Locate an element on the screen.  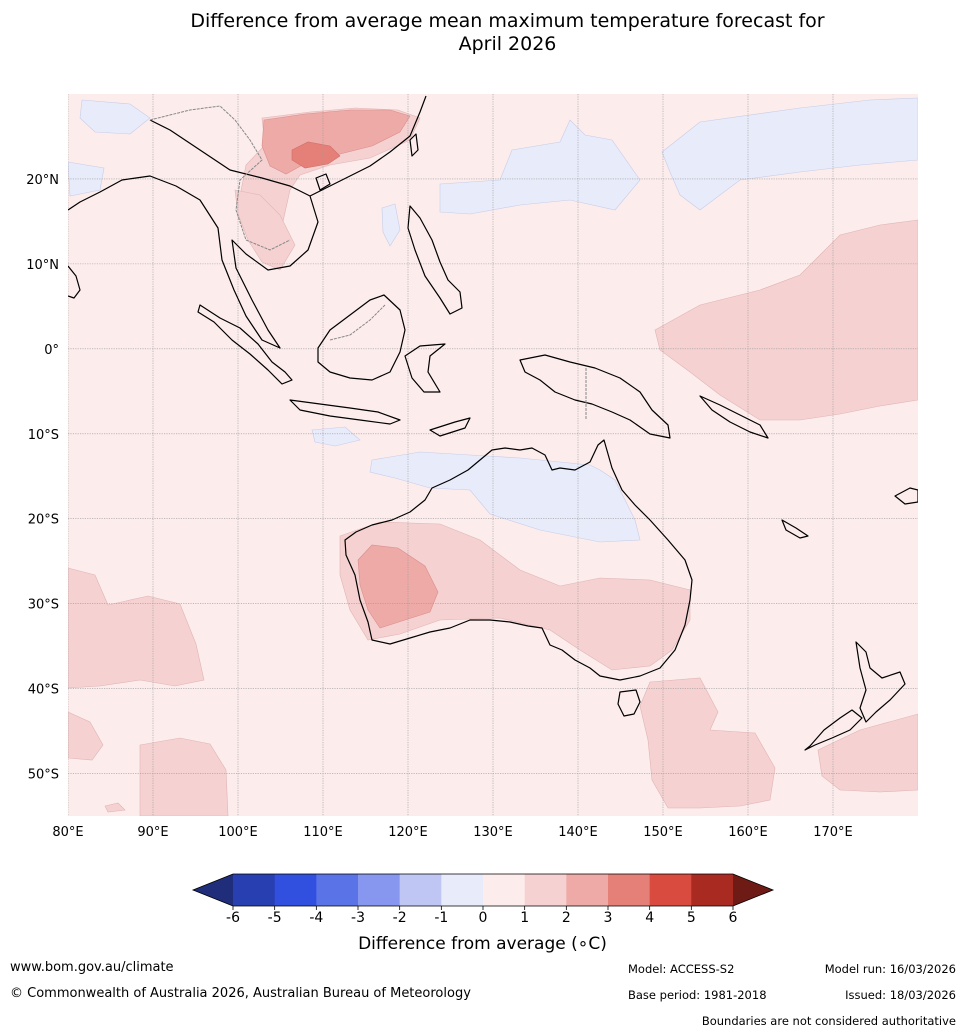
coast-malay-indochina is located at coordinates (193, 234).